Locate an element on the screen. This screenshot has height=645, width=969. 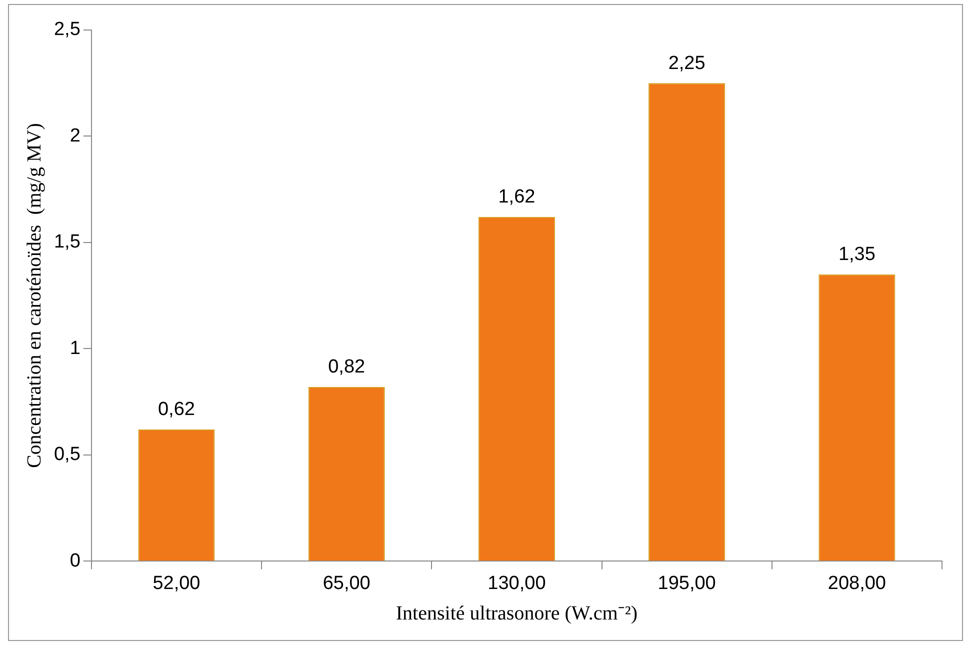
data-label: 2,25 is located at coordinates (687, 63).